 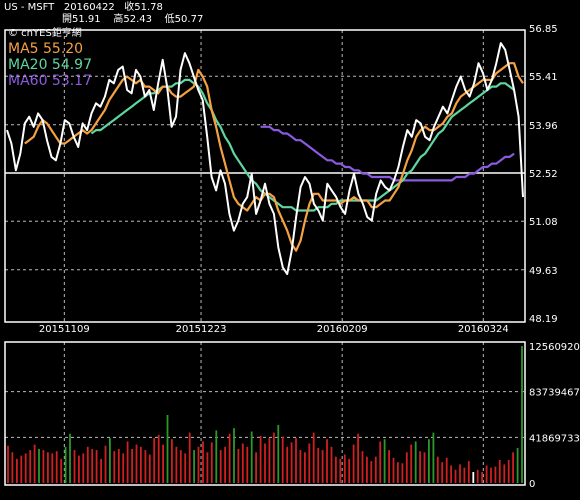 I want to click on price-x-tick-label: 20151109, so click(x=64, y=329).